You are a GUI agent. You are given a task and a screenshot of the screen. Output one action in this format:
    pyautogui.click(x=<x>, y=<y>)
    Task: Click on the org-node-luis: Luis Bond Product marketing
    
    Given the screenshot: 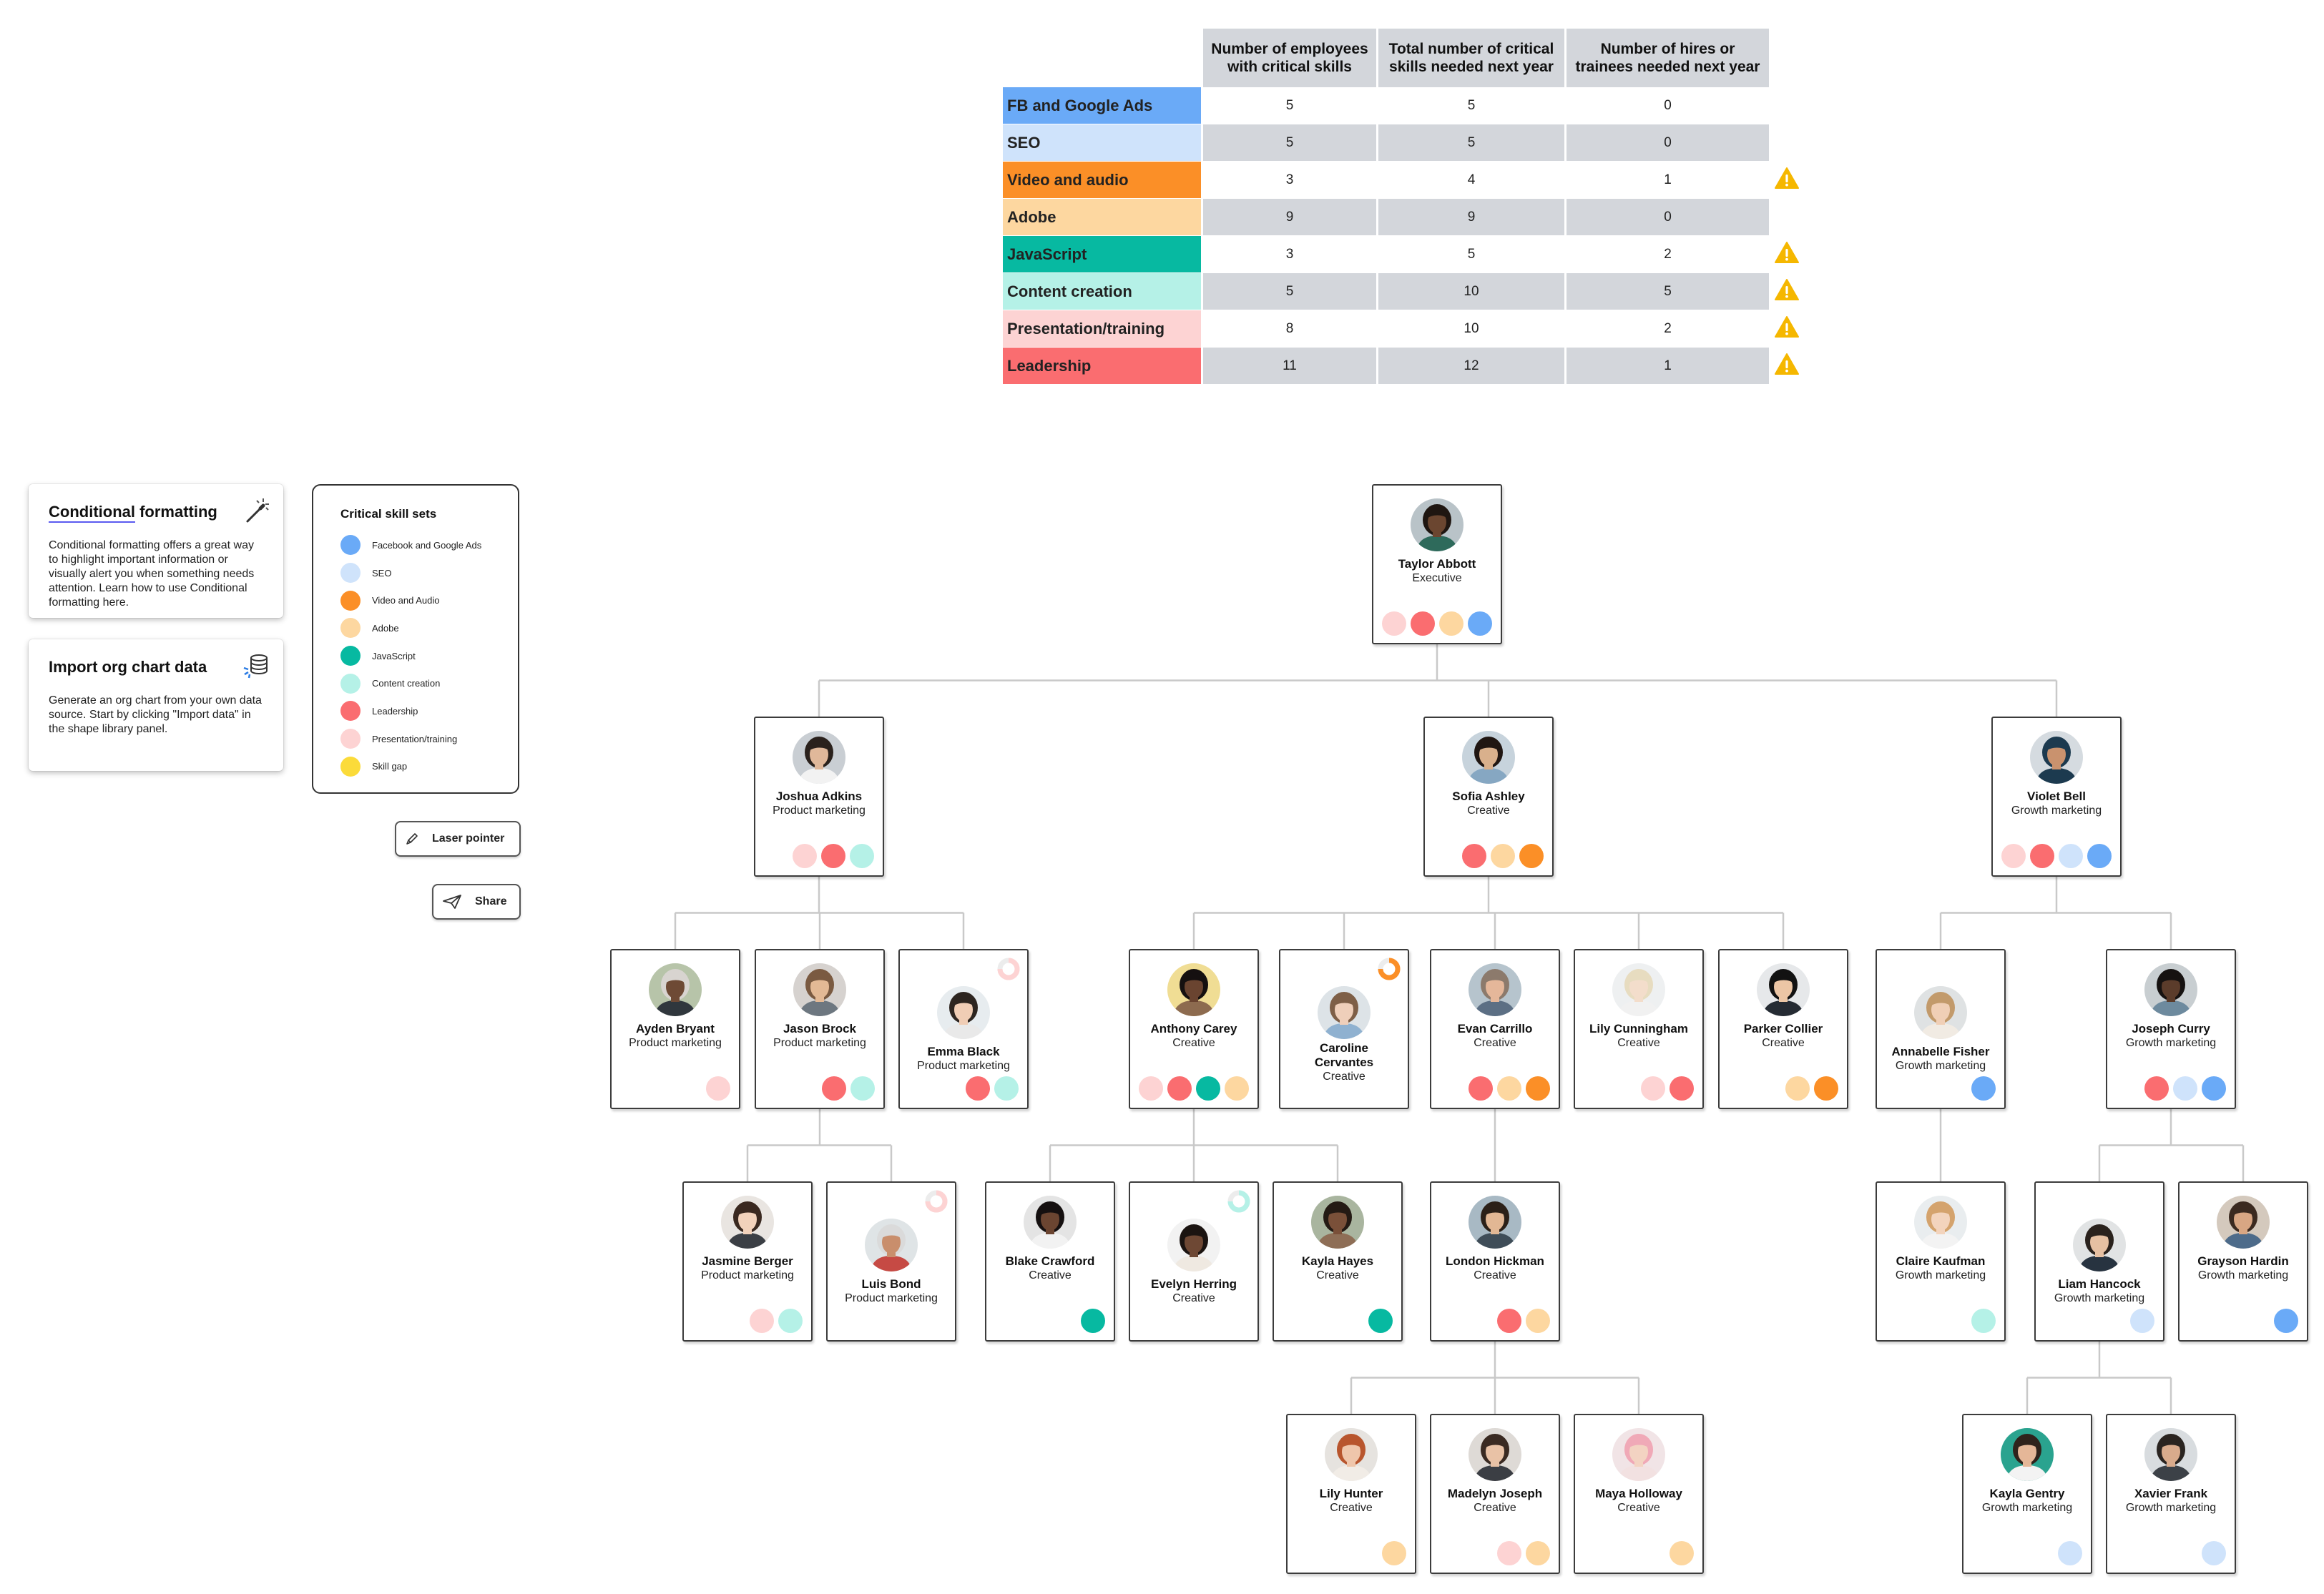 What is the action you would take?
    pyautogui.click(x=891, y=1261)
    